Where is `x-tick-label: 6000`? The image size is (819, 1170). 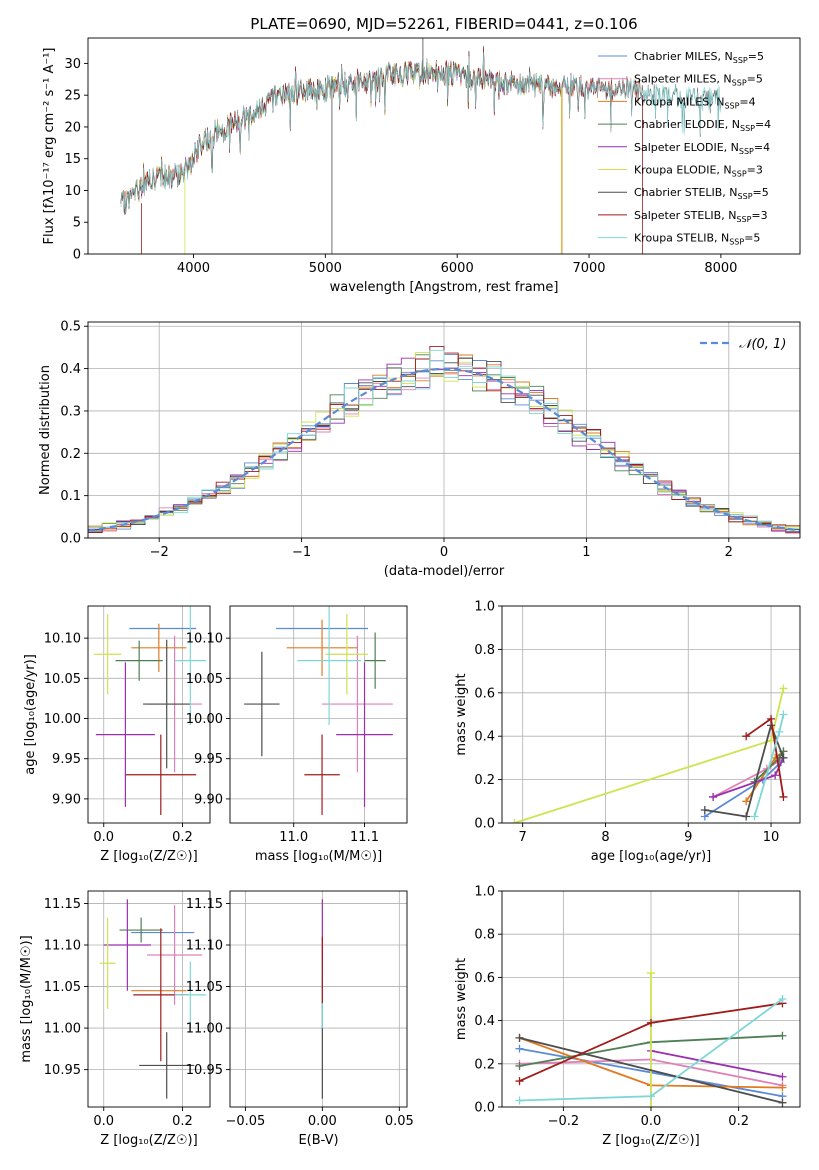 x-tick-label: 6000 is located at coordinates (457, 268).